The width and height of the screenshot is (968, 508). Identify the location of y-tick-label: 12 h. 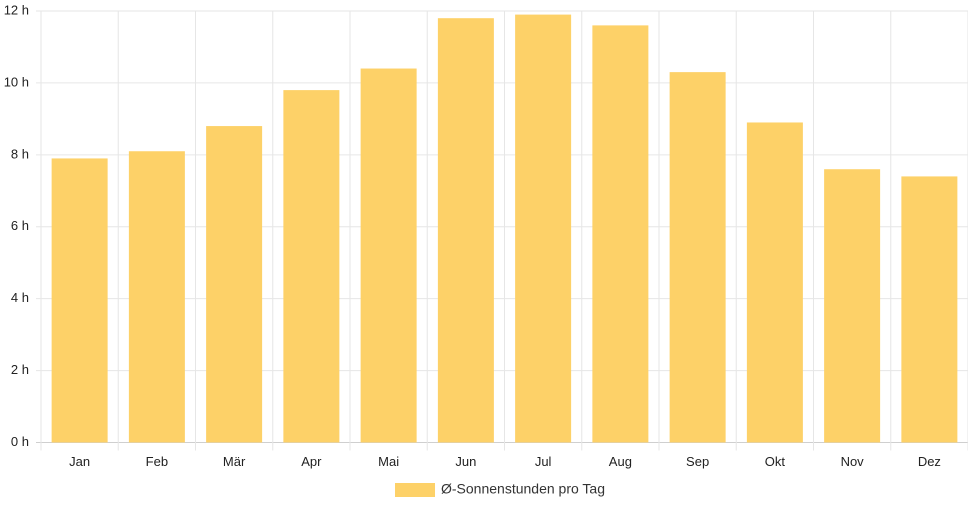
(16, 9).